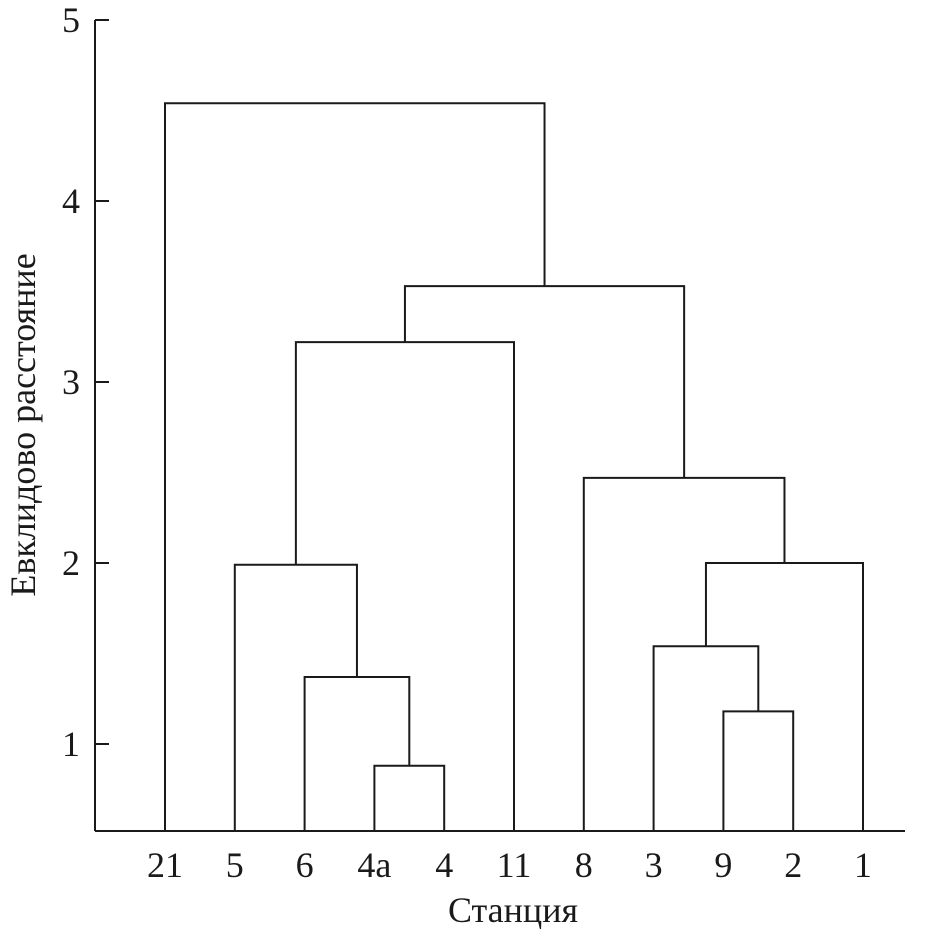  What do you see at coordinates (863, 865) in the screenshot?
I see `leaf-label-1: 1` at bounding box center [863, 865].